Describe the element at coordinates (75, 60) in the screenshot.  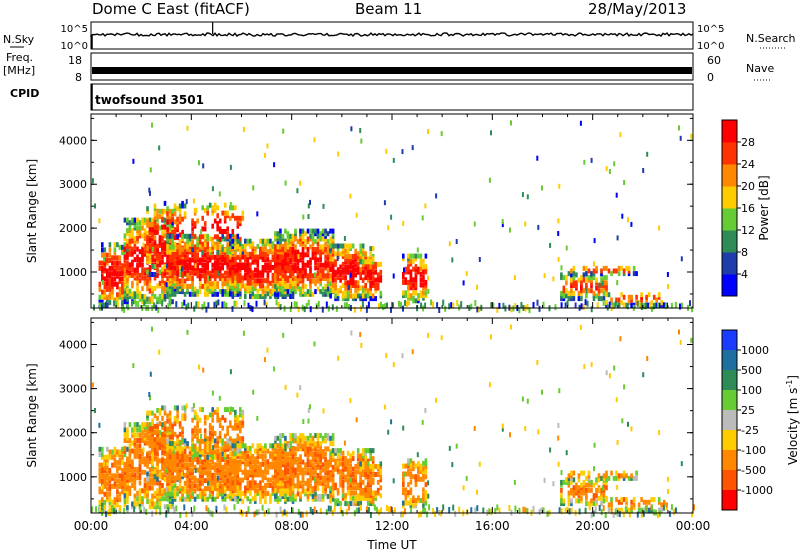
I see `freq-ytick-top: 18` at that location.